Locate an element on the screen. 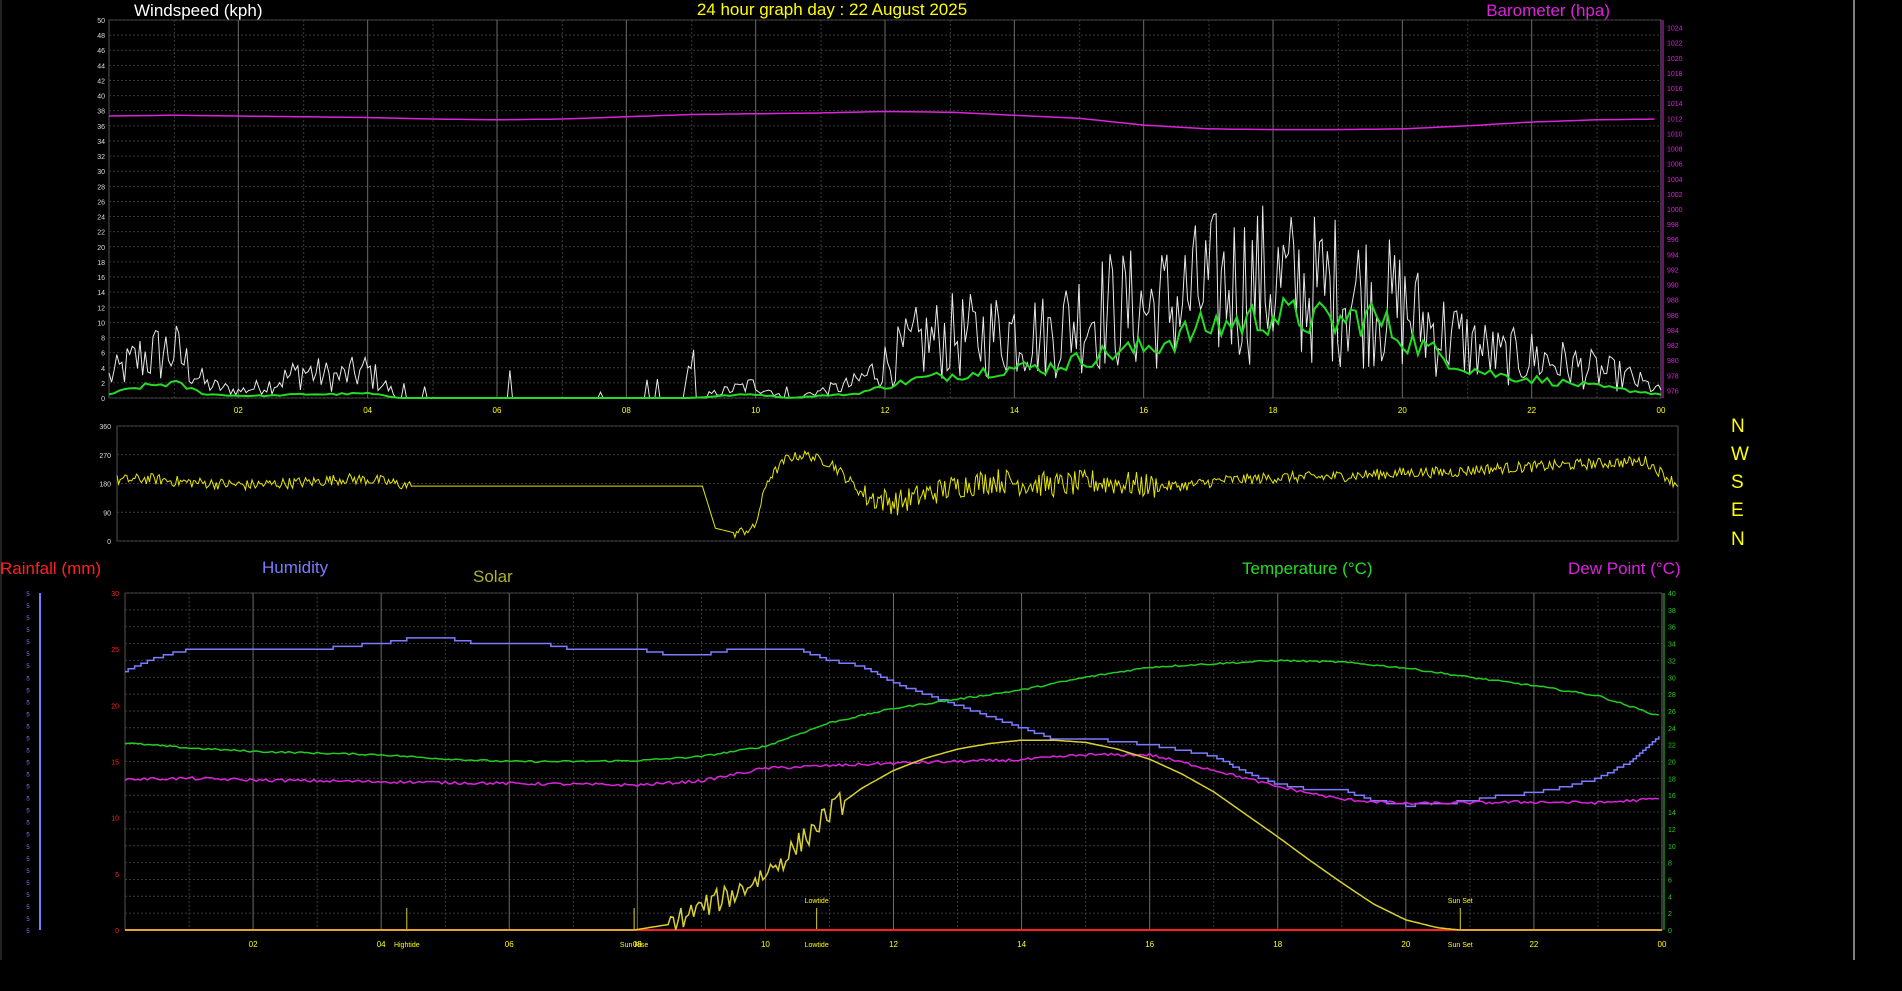 The image size is (1902, 991). wind-x-tick-label: 08 is located at coordinates (626, 410).